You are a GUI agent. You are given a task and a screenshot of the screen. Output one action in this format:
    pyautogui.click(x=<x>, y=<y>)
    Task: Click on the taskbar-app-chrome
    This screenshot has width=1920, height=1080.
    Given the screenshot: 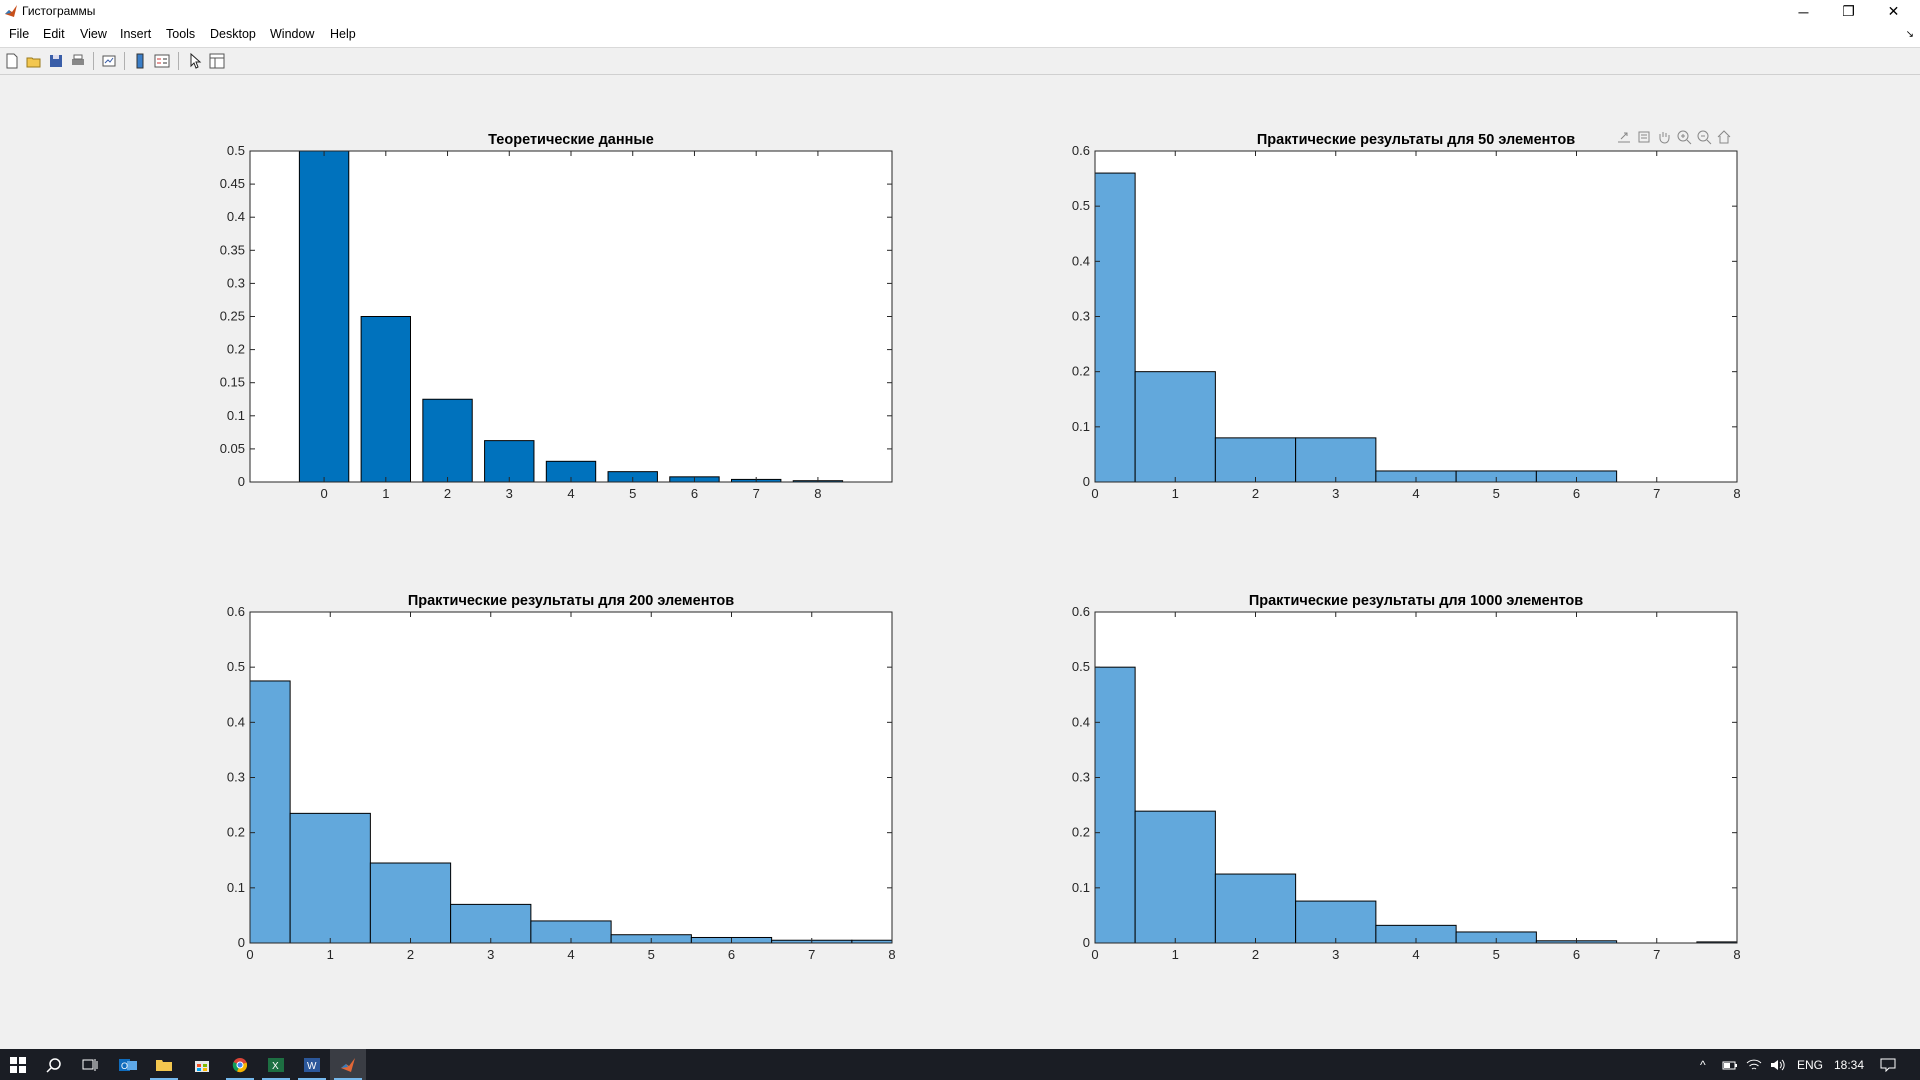 What is the action you would take?
    pyautogui.click(x=240, y=1064)
    